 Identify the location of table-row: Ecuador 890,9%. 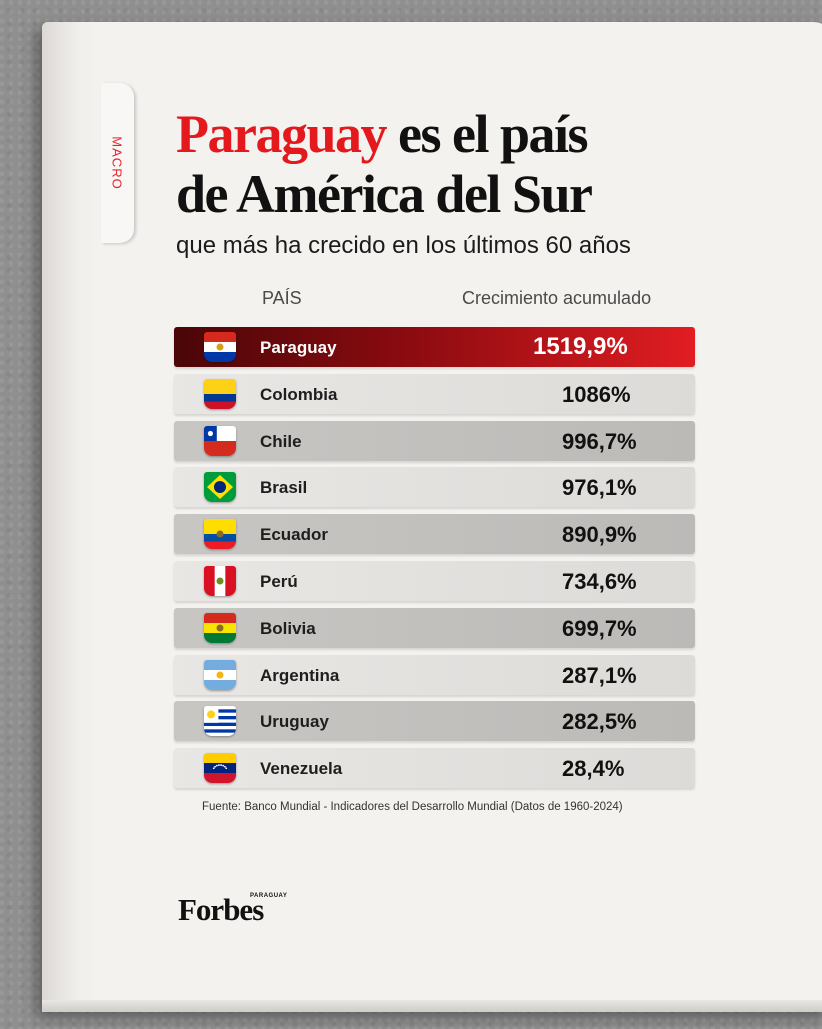
(434, 534).